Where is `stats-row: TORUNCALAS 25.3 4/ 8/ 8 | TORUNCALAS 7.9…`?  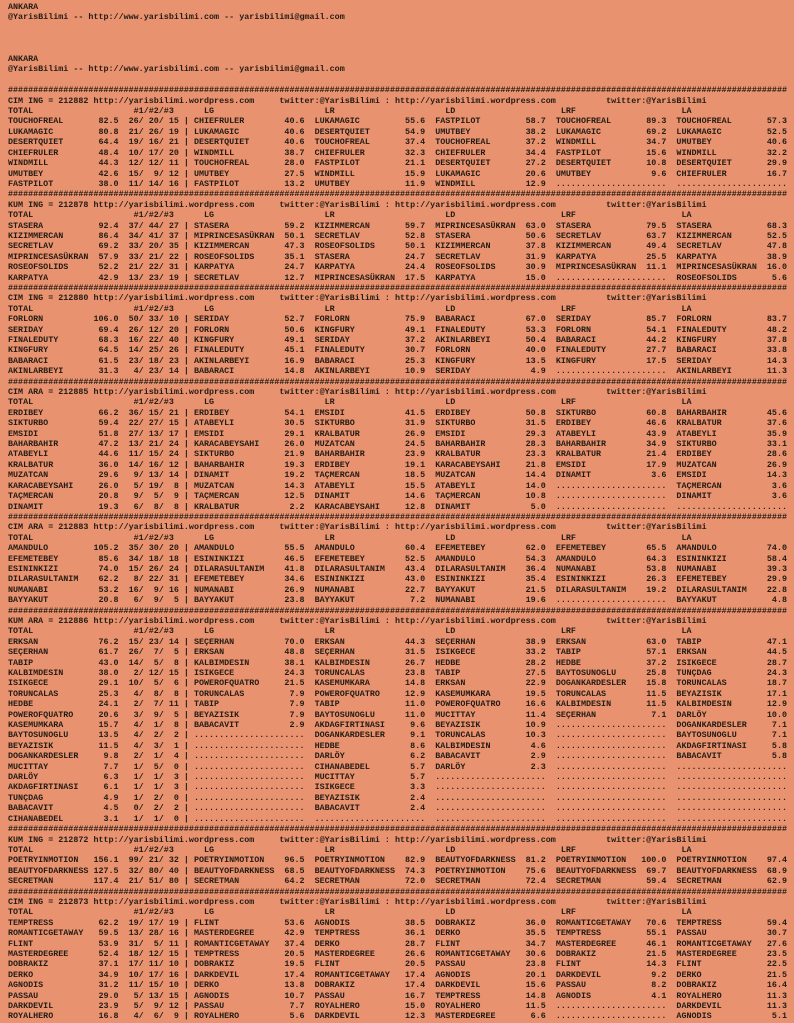 stats-row: TORUNCALAS 25.3 4/ 8/ 8 | TORUNCALAS 7.9… is located at coordinates (398, 693).